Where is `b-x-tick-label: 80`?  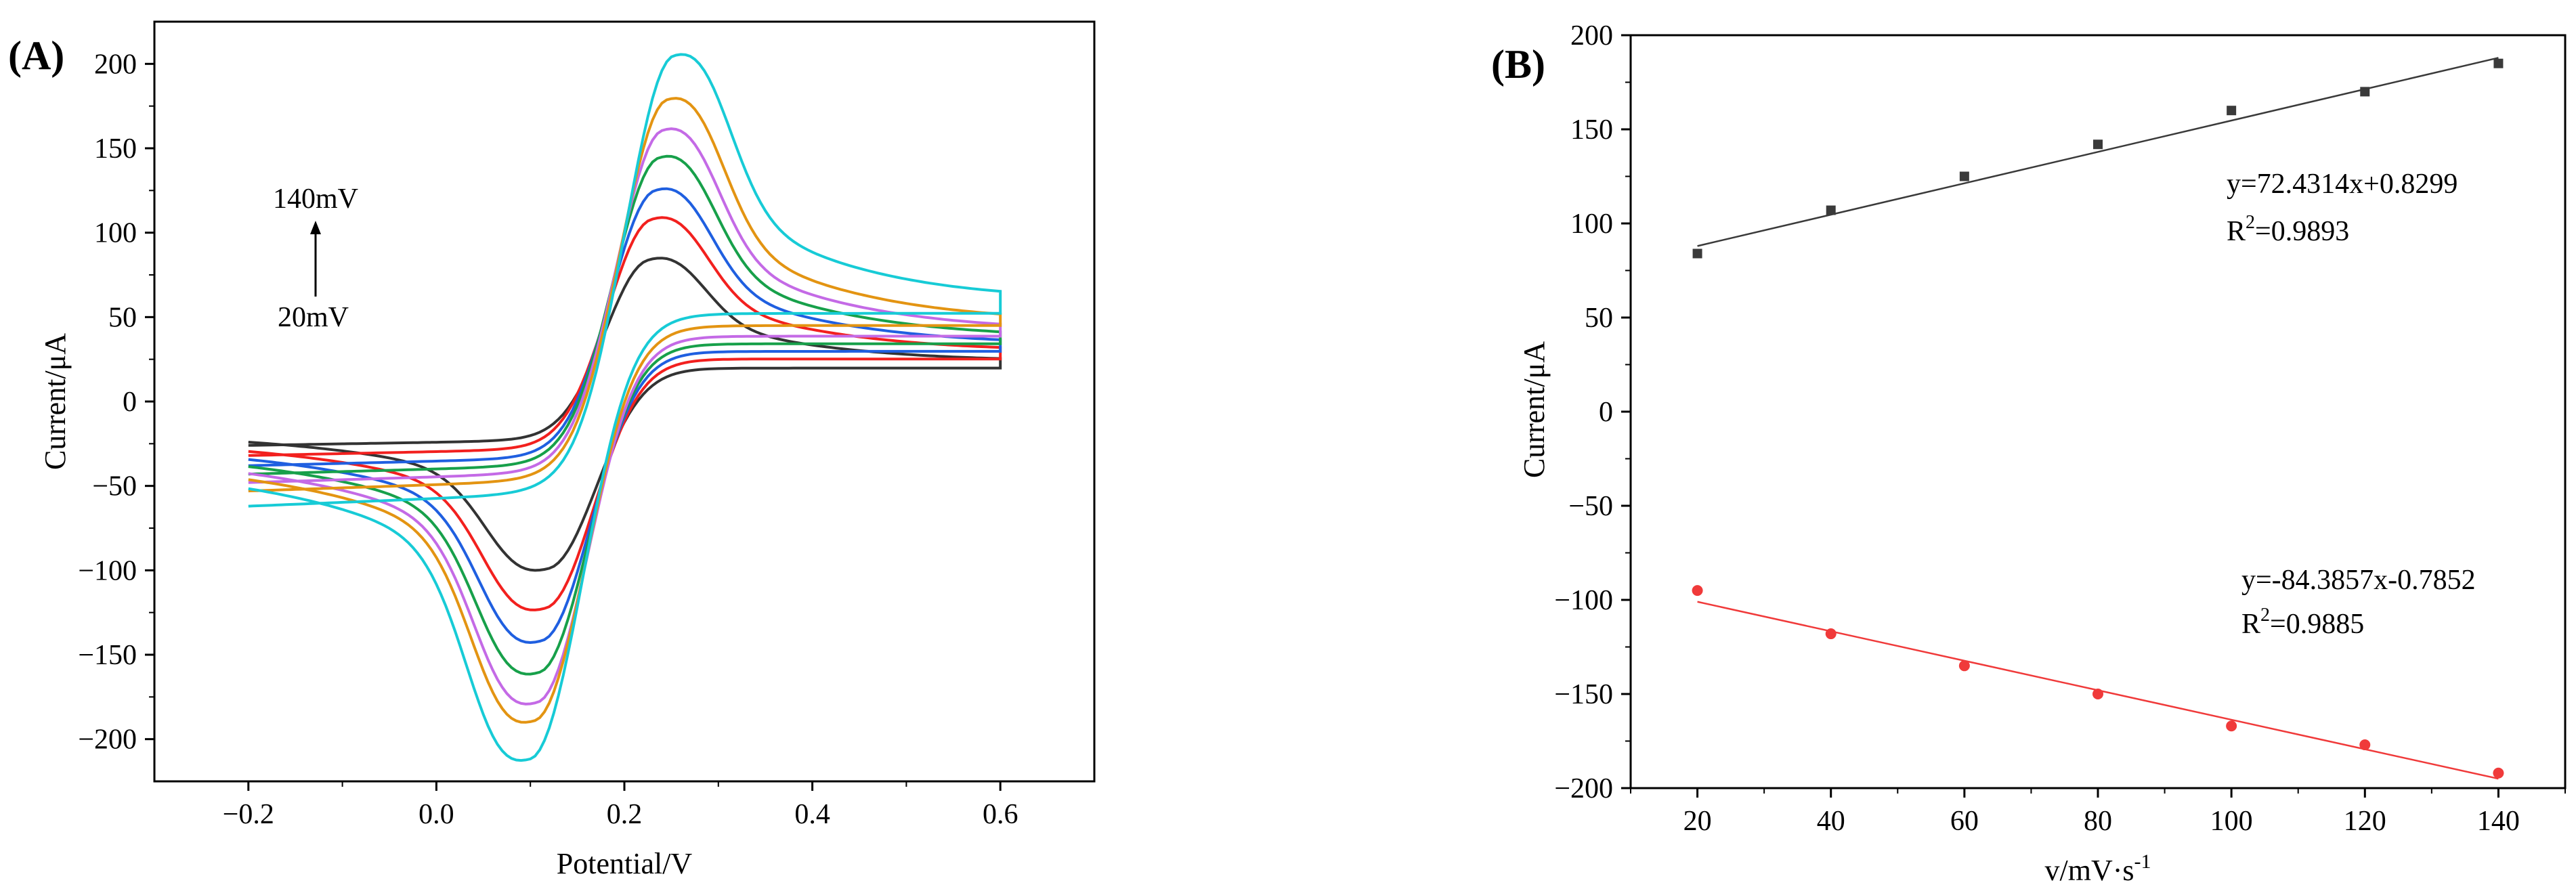
b-x-tick-label: 80 is located at coordinates (2098, 821).